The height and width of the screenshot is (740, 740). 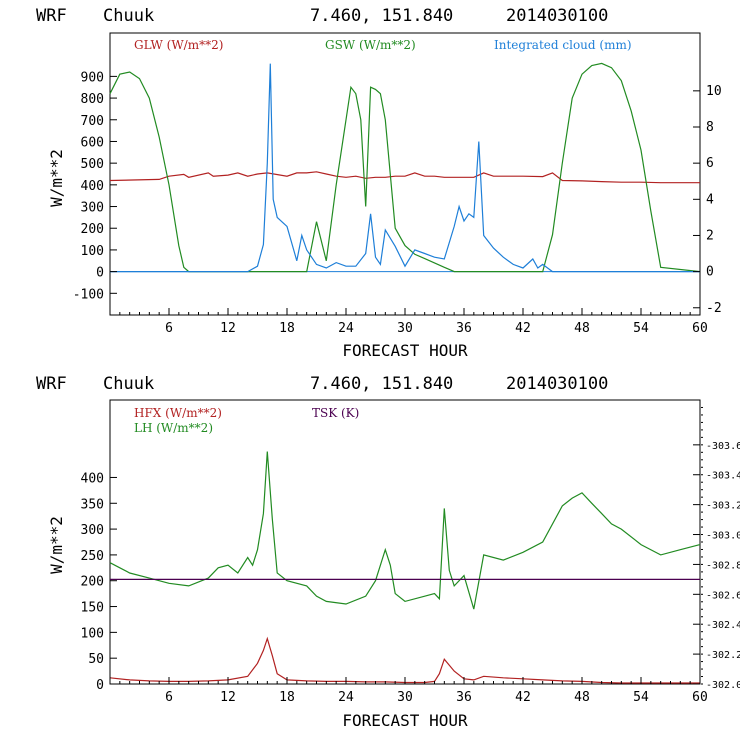 I want to click on p1-y-tick-label: 800, so click(x=92, y=99).